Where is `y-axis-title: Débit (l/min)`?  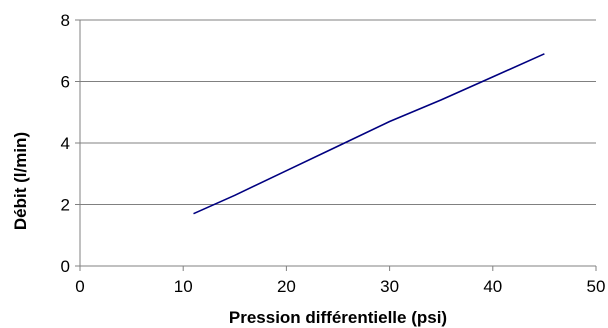 y-axis-title: Débit (l/min) is located at coordinates (20, 181).